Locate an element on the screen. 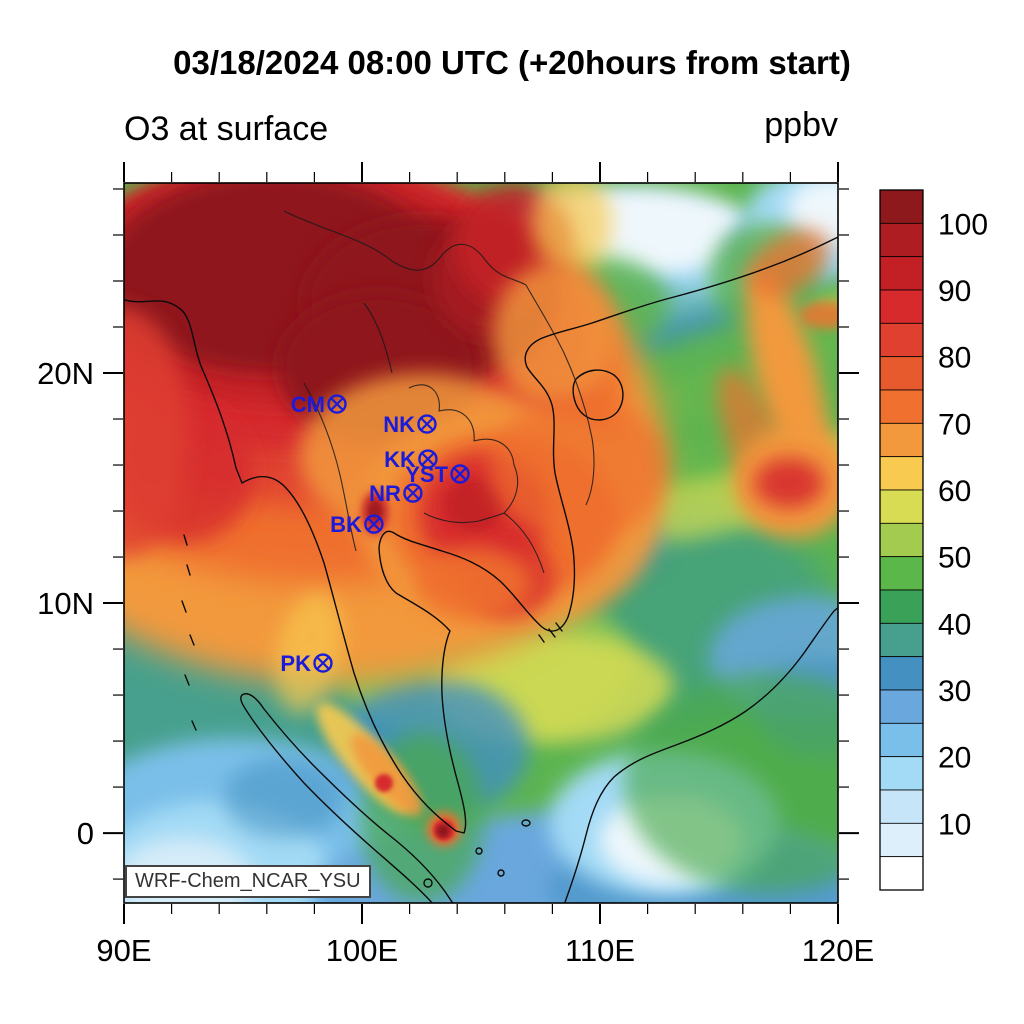  country-borders is located at coordinates (439, 392).